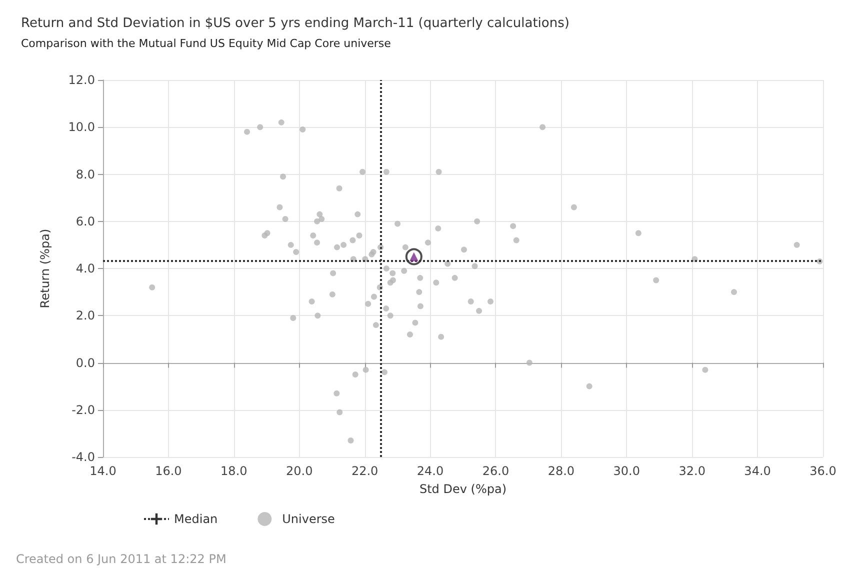 The height and width of the screenshot is (581, 867). Describe the element at coordinates (81, 127) in the screenshot. I see `y-tick-label: 10.0` at that location.